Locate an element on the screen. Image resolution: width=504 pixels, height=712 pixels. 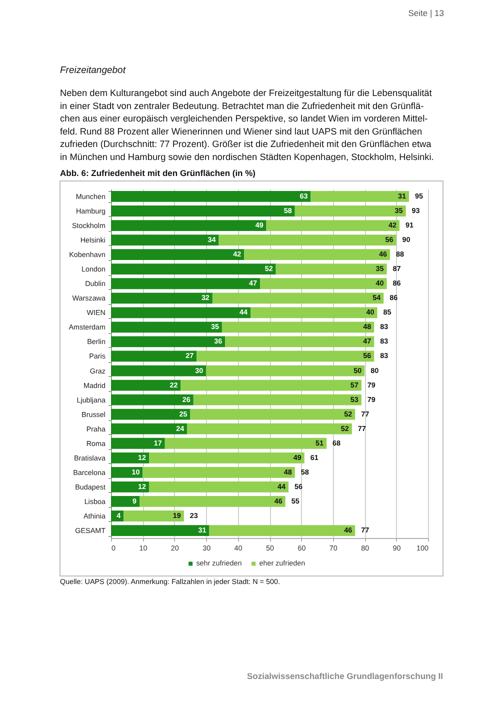
text: Seite | 13 is located at coordinates (426, 13).